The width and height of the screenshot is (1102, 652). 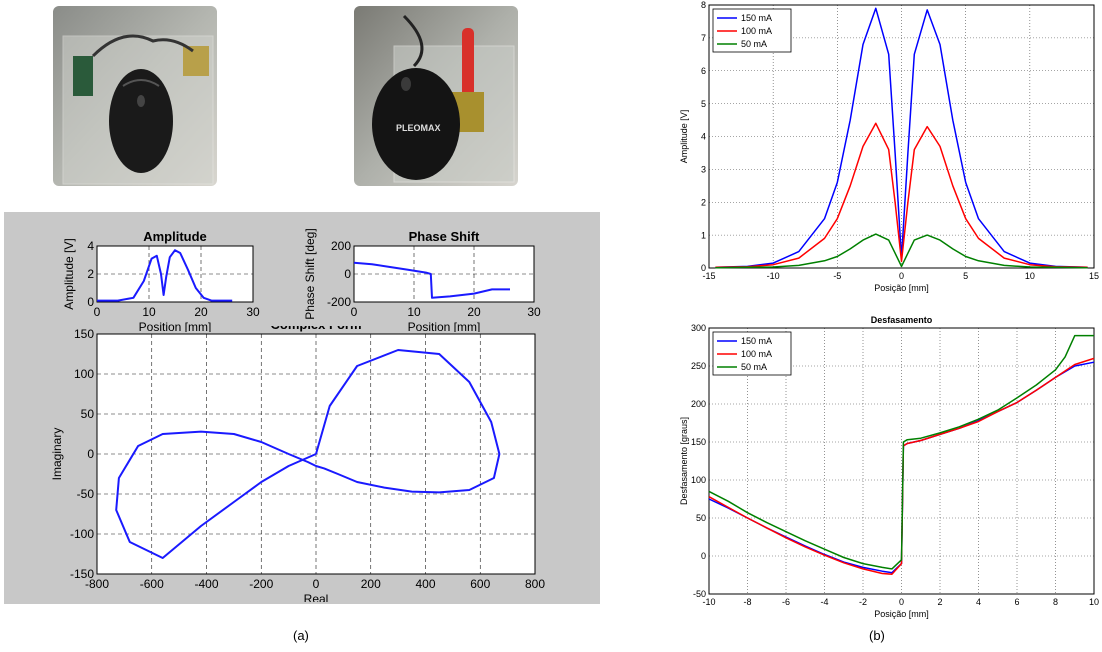 What do you see at coordinates (824, 602) in the screenshot?
I see `x-tick-label: -4` at bounding box center [824, 602].